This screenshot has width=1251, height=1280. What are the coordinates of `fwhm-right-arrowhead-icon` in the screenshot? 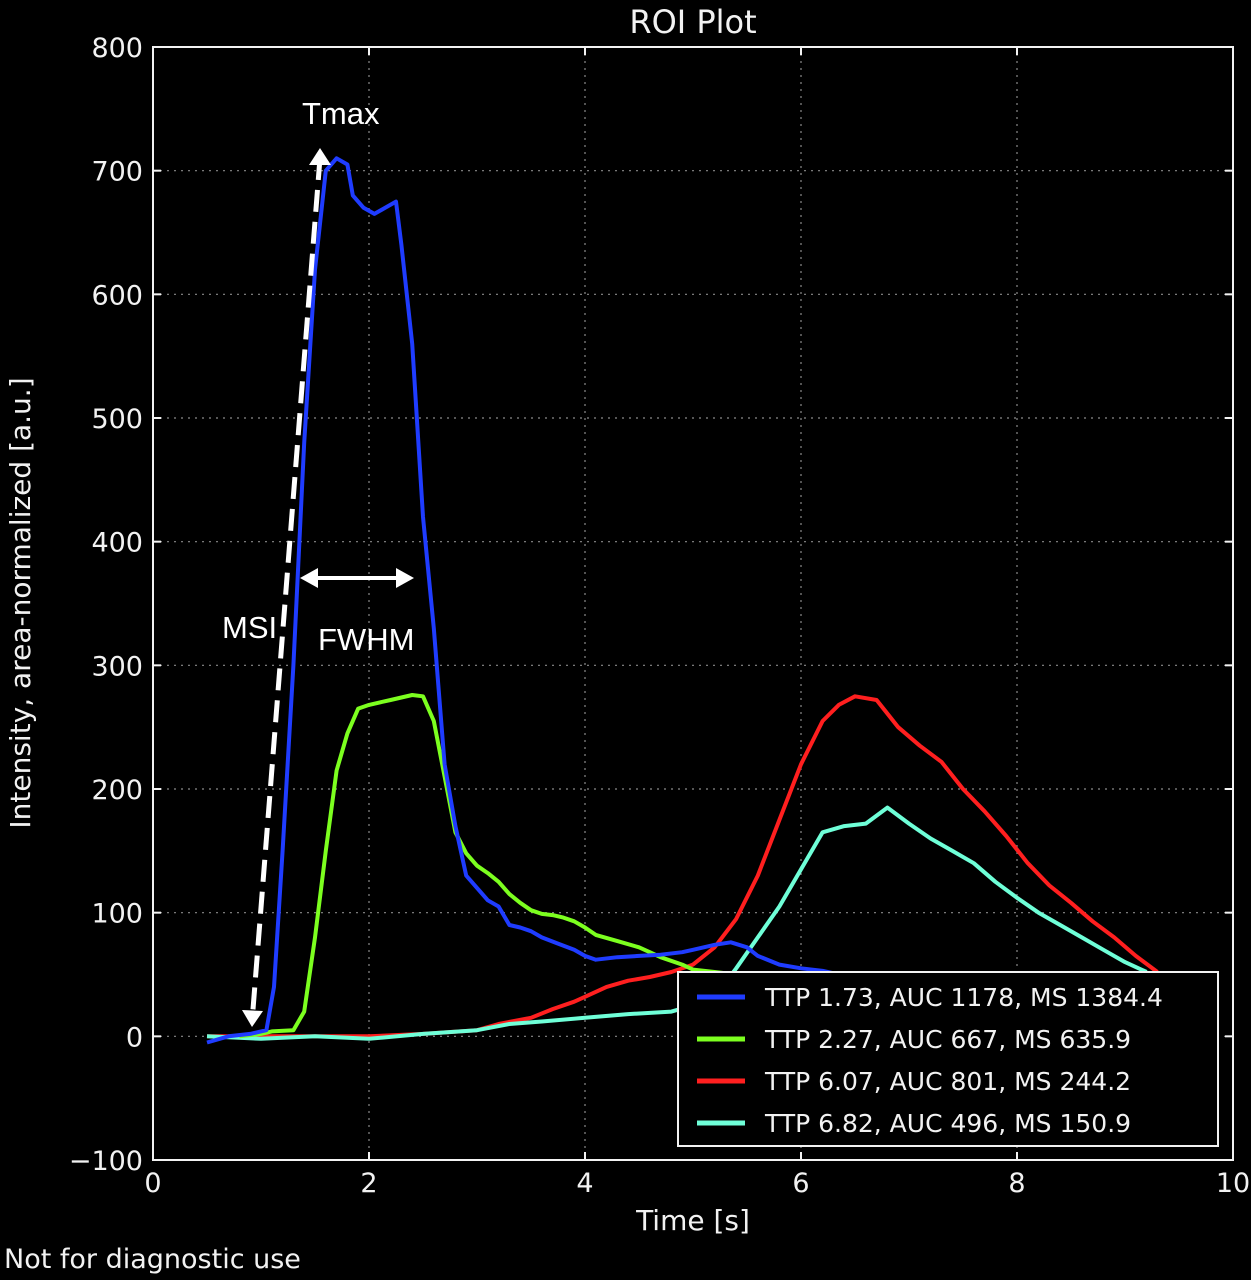 It's located at (405, 578).